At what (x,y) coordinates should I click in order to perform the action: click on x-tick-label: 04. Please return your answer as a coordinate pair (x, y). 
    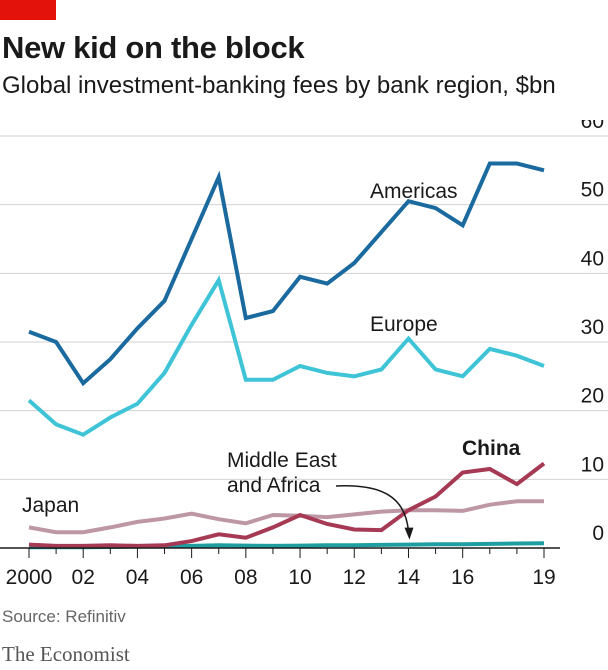
    Looking at the image, I should click on (138, 577).